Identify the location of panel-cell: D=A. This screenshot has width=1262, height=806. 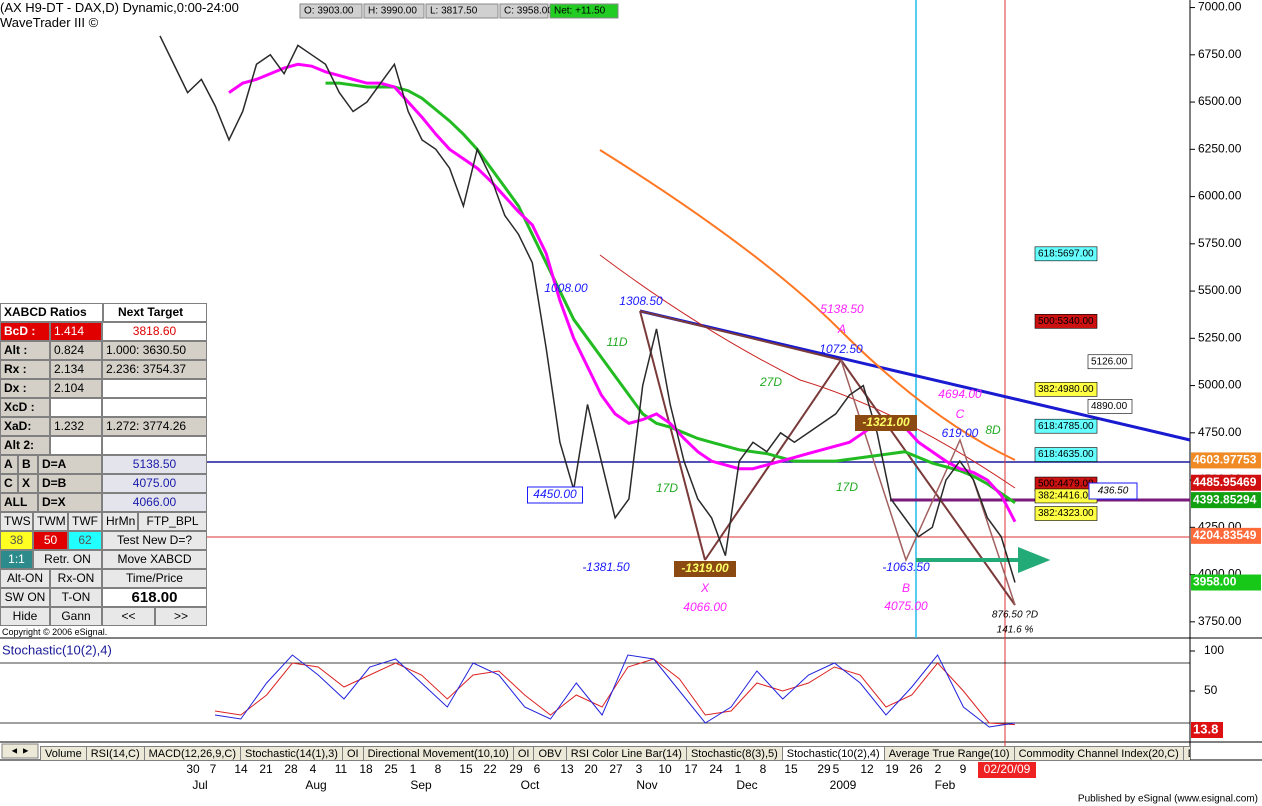
(70, 464).